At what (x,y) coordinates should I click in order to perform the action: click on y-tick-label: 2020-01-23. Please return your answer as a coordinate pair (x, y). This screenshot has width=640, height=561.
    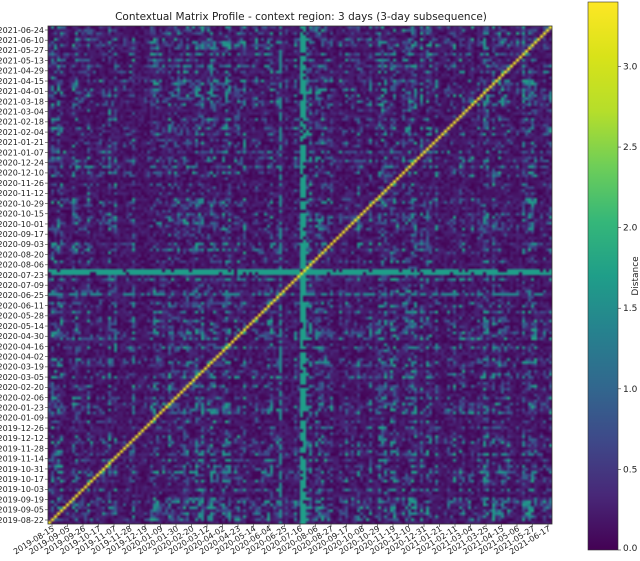
    Looking at the image, I should click on (22, 408).